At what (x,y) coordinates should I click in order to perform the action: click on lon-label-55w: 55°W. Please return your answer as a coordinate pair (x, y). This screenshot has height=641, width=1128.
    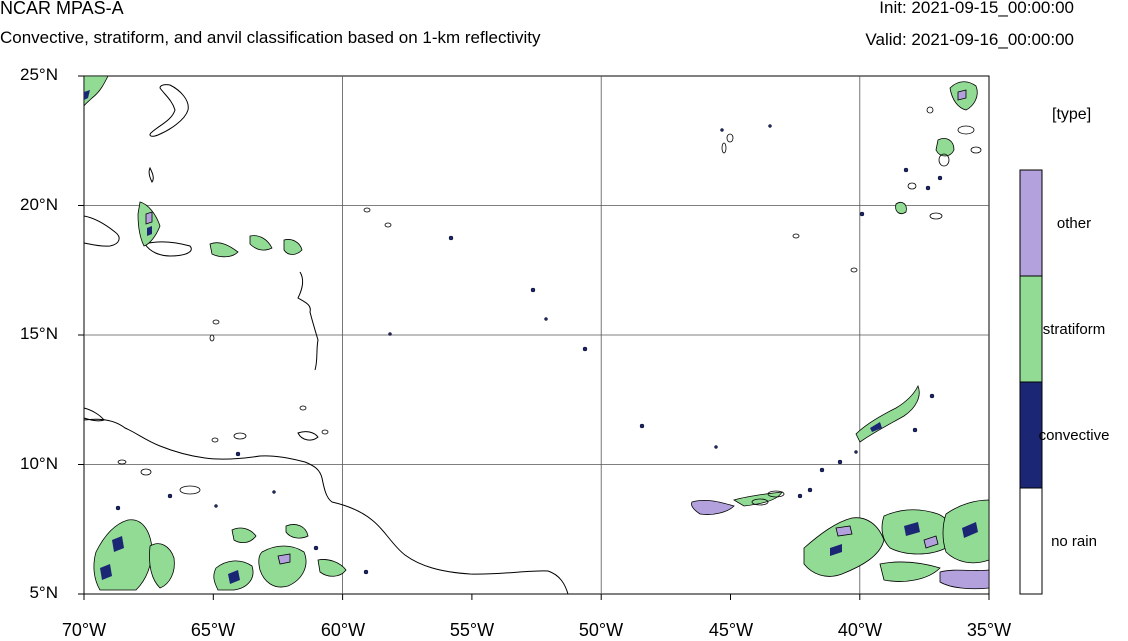
    Looking at the image, I should click on (472, 630).